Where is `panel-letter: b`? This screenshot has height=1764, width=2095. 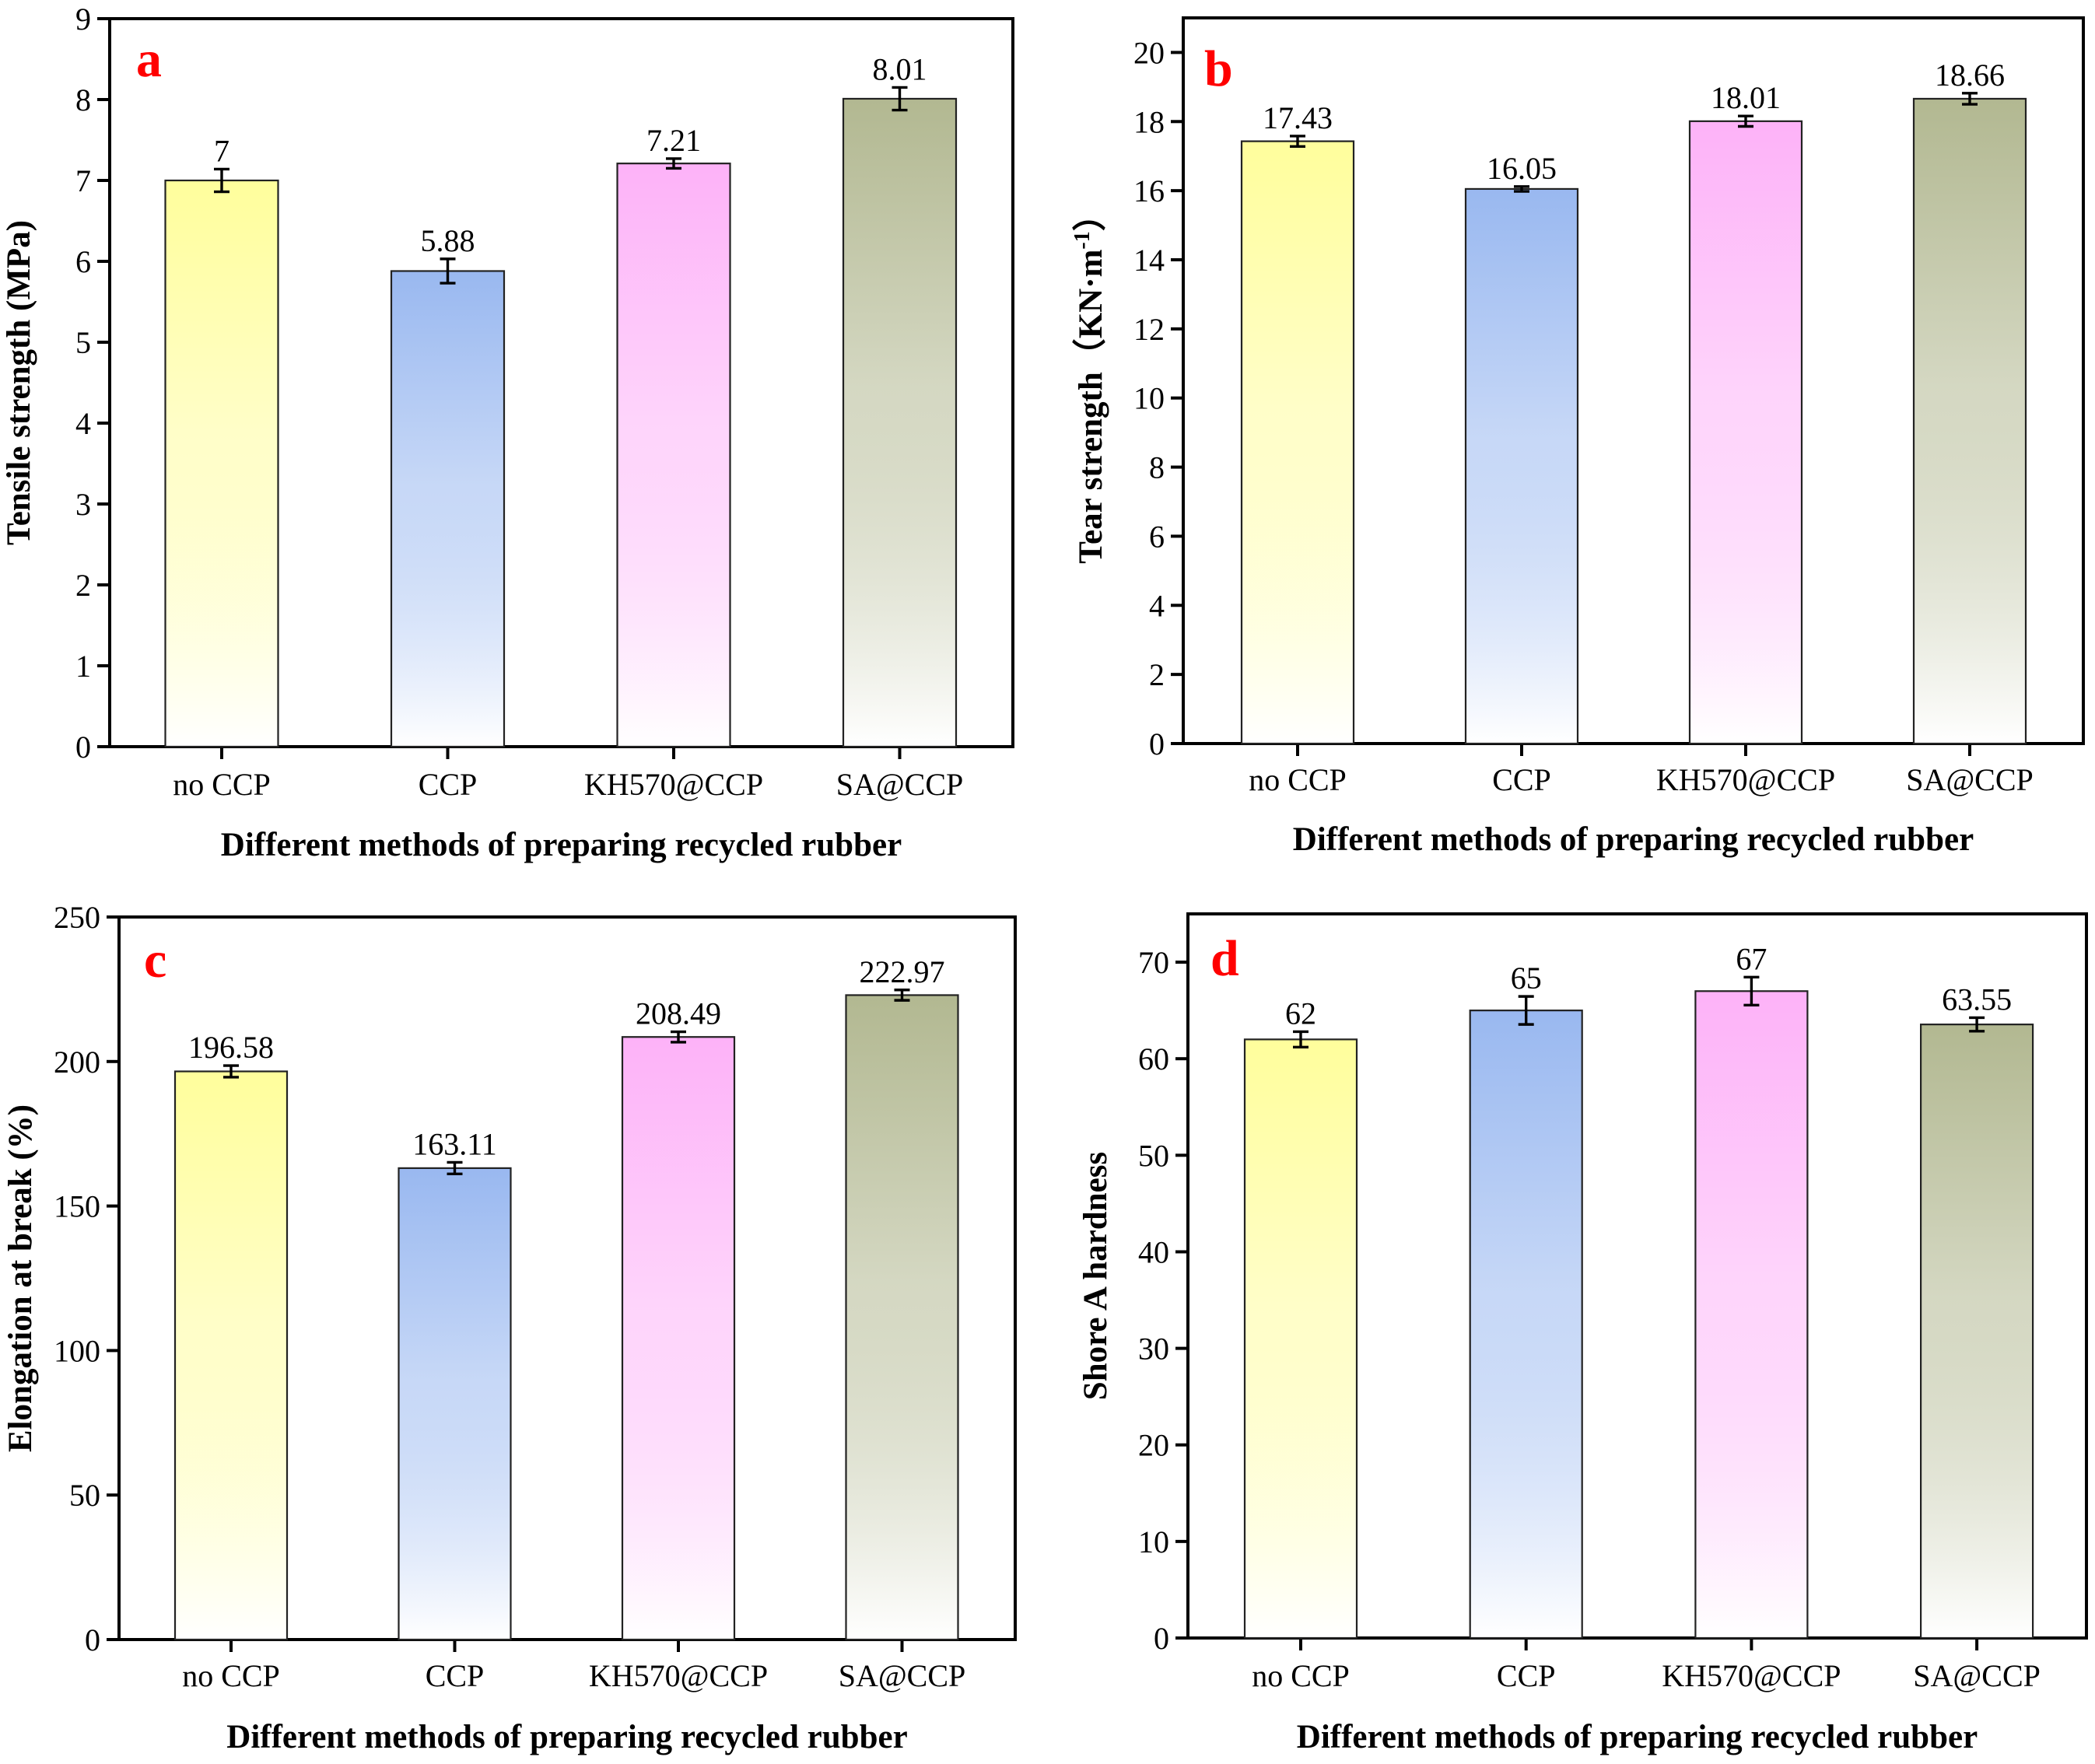 panel-letter: b is located at coordinates (1218, 69).